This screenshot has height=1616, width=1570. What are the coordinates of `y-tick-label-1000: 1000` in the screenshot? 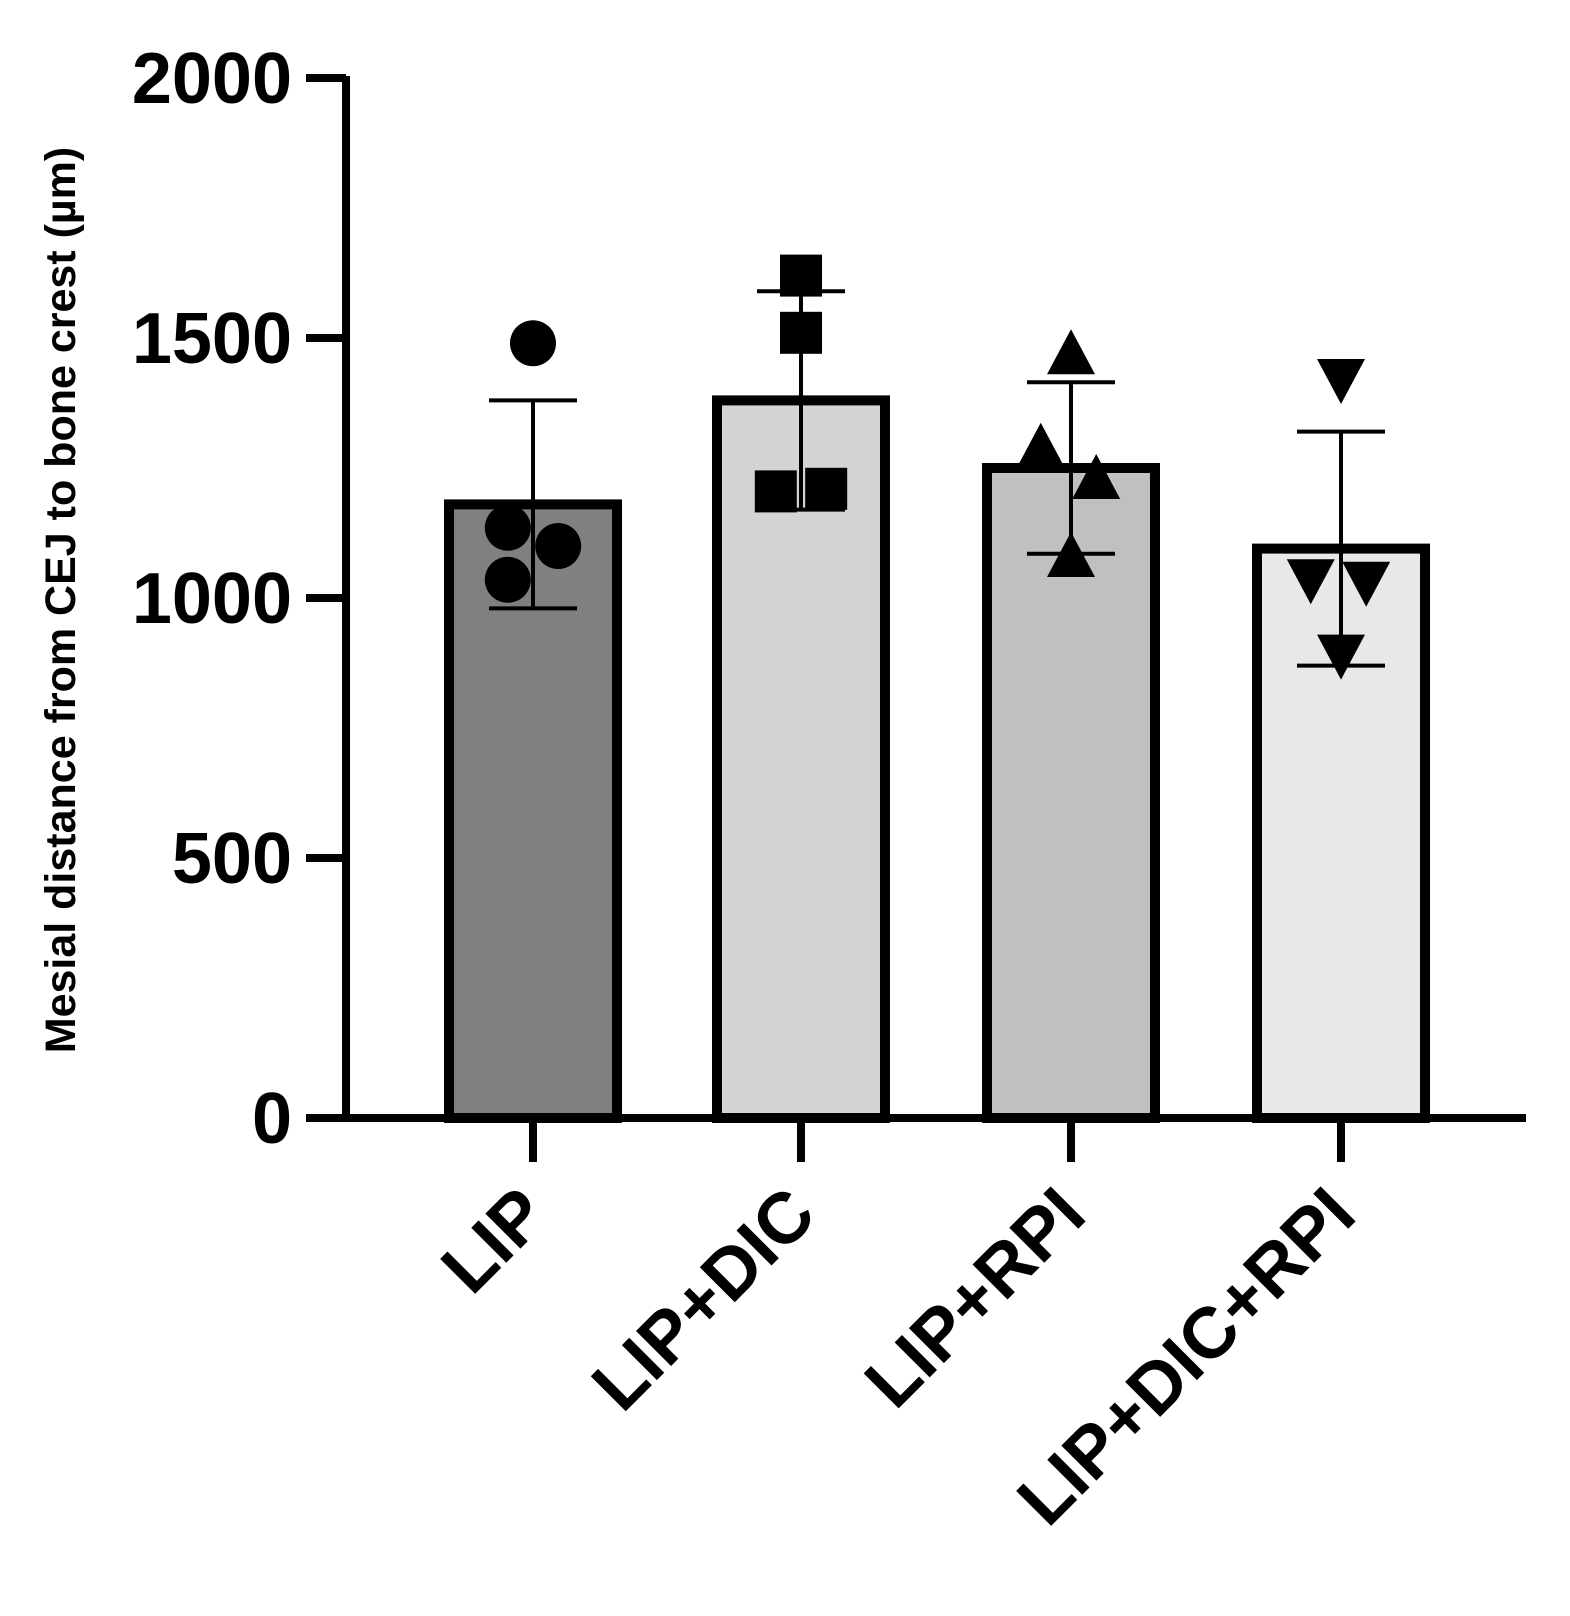 It's located at (212, 599).